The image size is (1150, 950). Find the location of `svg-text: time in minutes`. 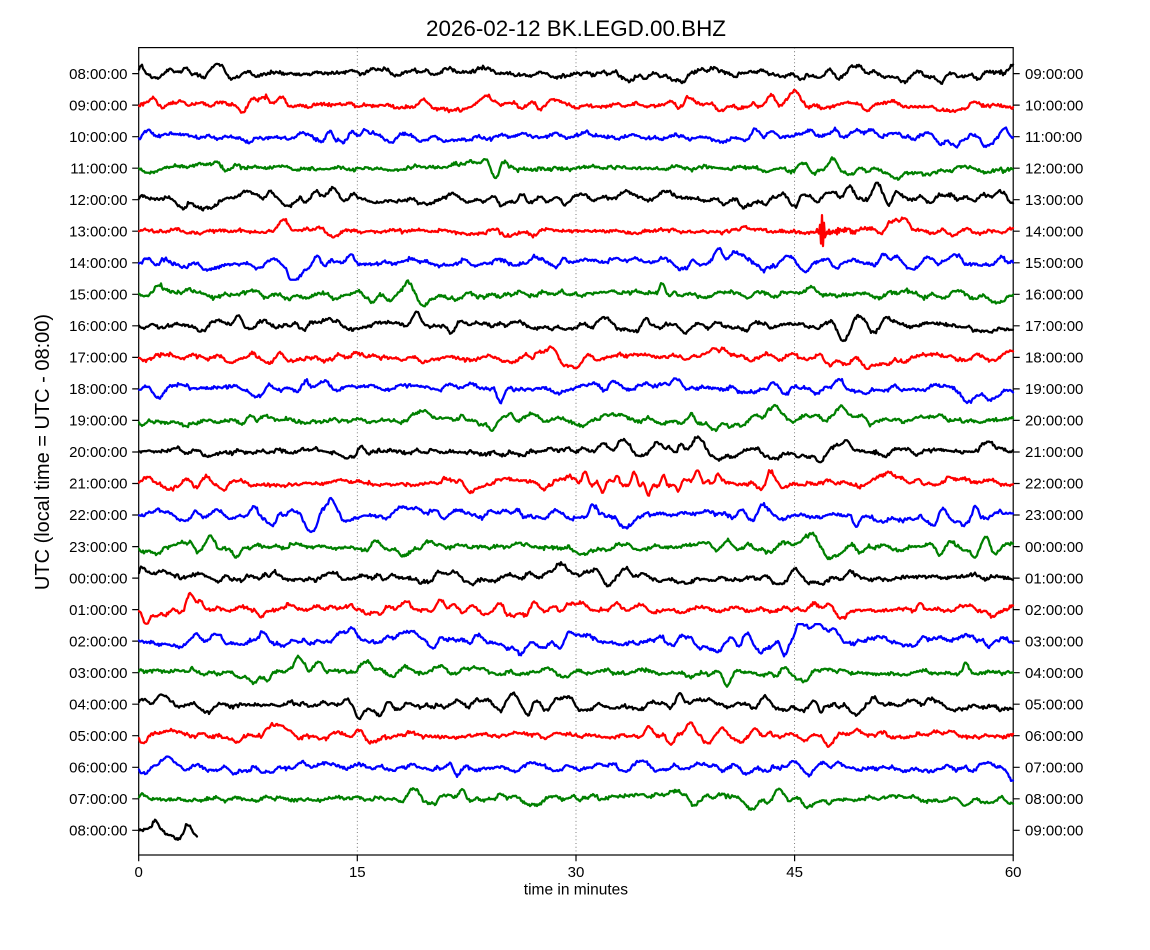

svg-text: time in minutes is located at coordinates (576, 890).